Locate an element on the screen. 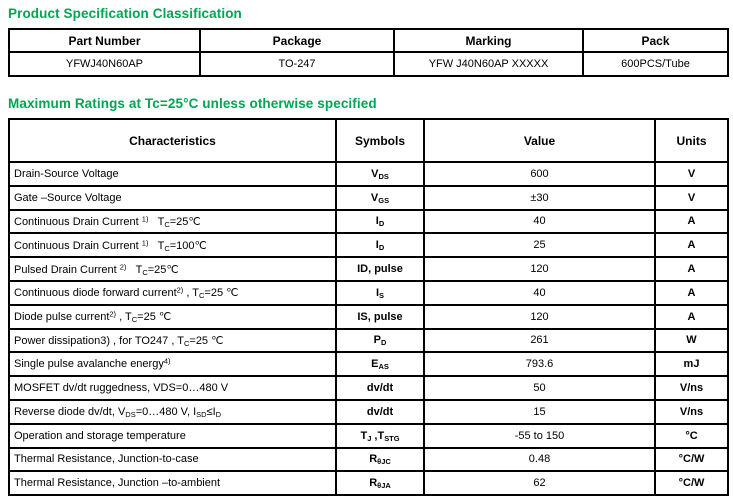  ratings-table-header-row: Characteristics Symbols Value Units is located at coordinates (368, 140).